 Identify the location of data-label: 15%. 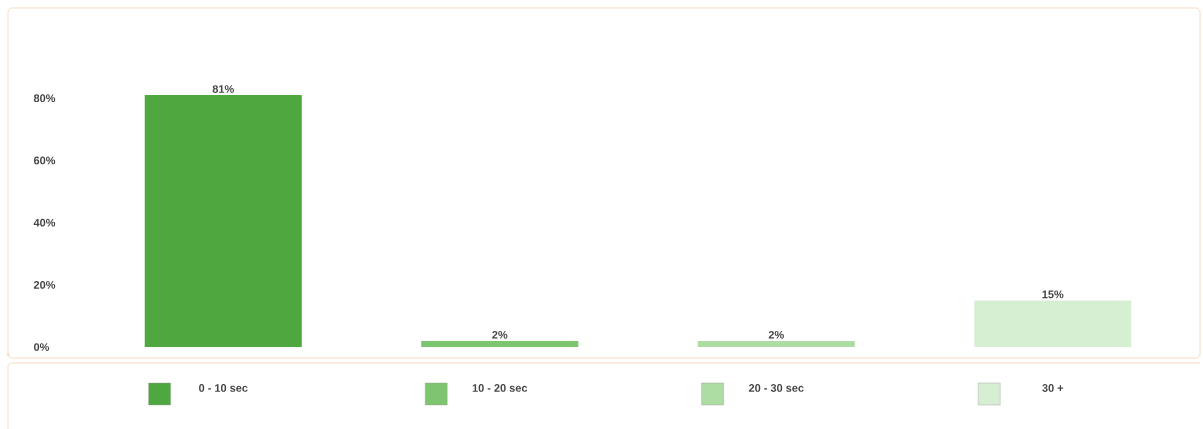
(1053, 294).